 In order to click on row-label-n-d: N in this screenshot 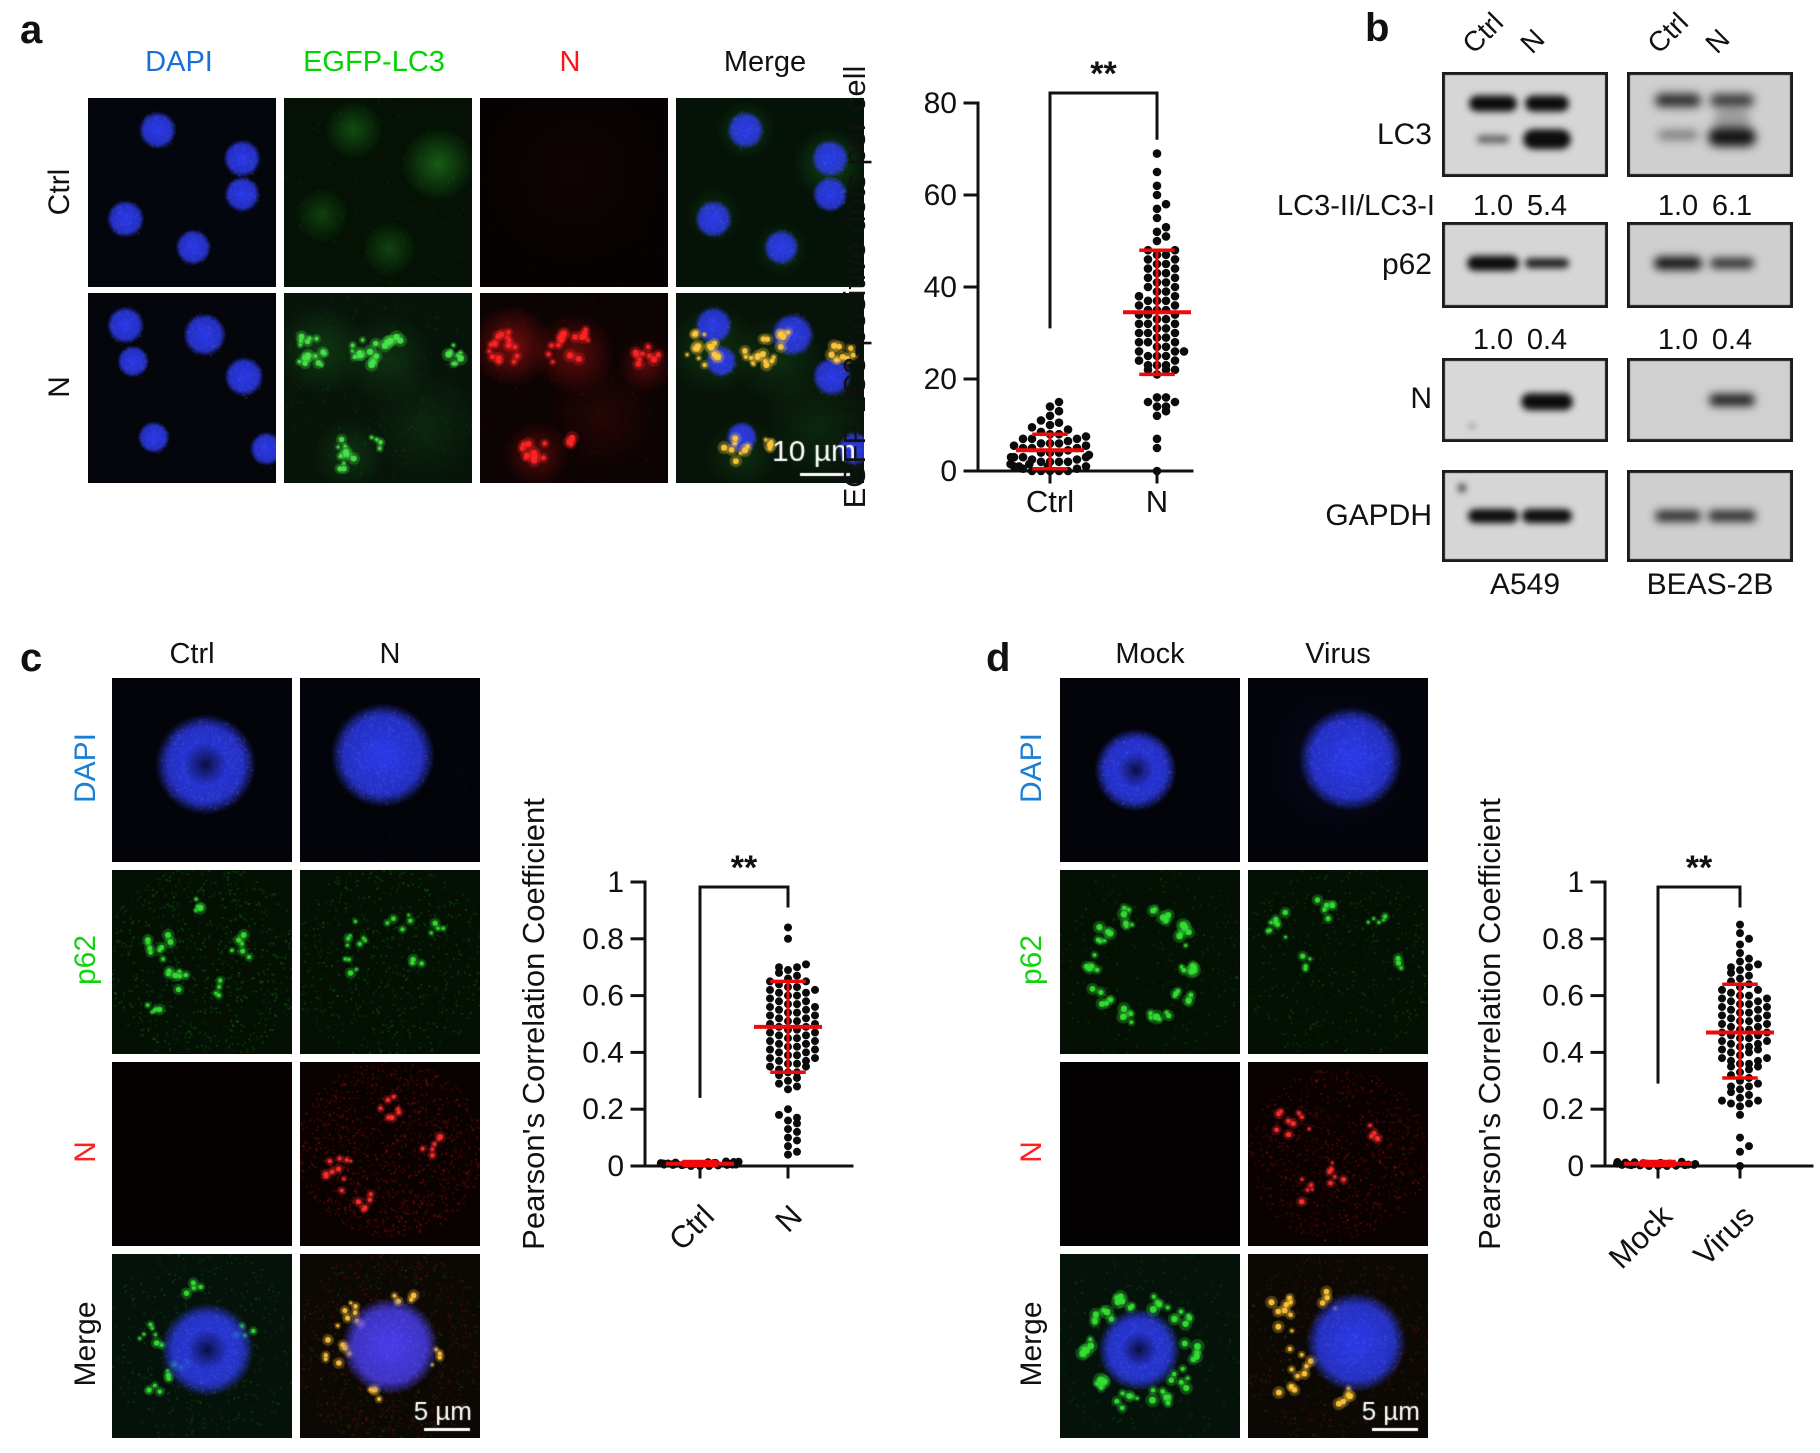, I will do `click(1031, 1152)`.